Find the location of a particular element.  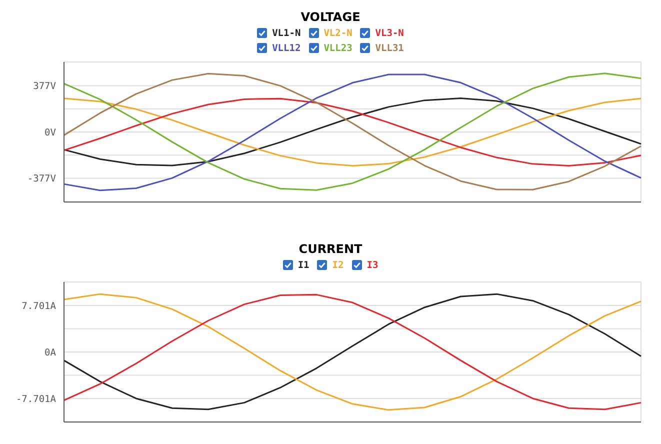

text: I1 is located at coordinates (304, 265).